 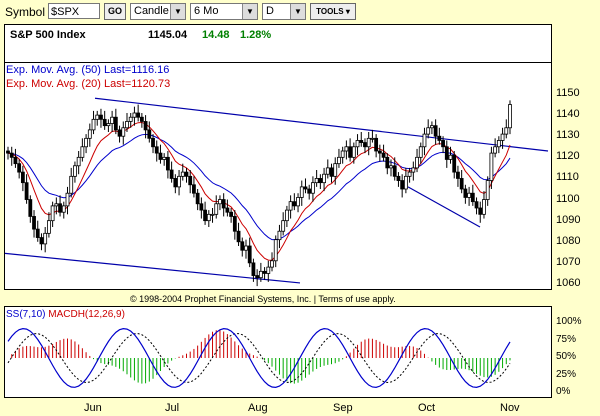 What do you see at coordinates (152, 268) in the screenshot?
I see `support-trendline` at bounding box center [152, 268].